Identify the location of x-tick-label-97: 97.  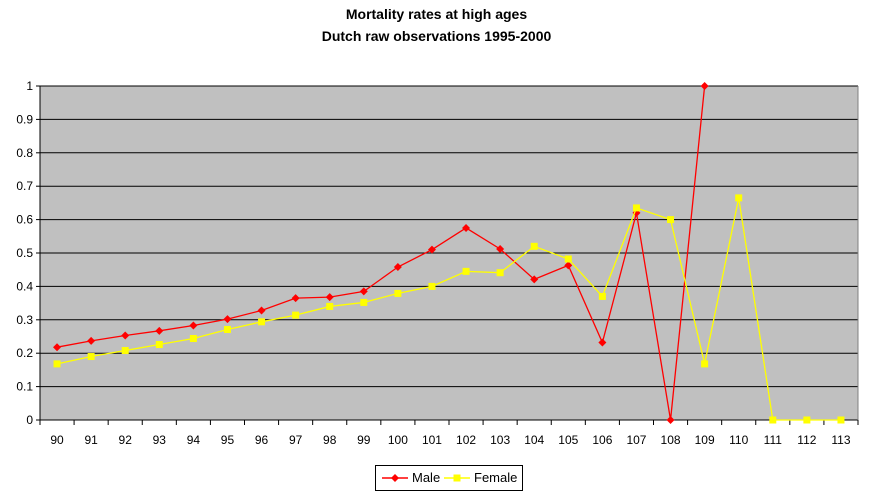
(296, 440).